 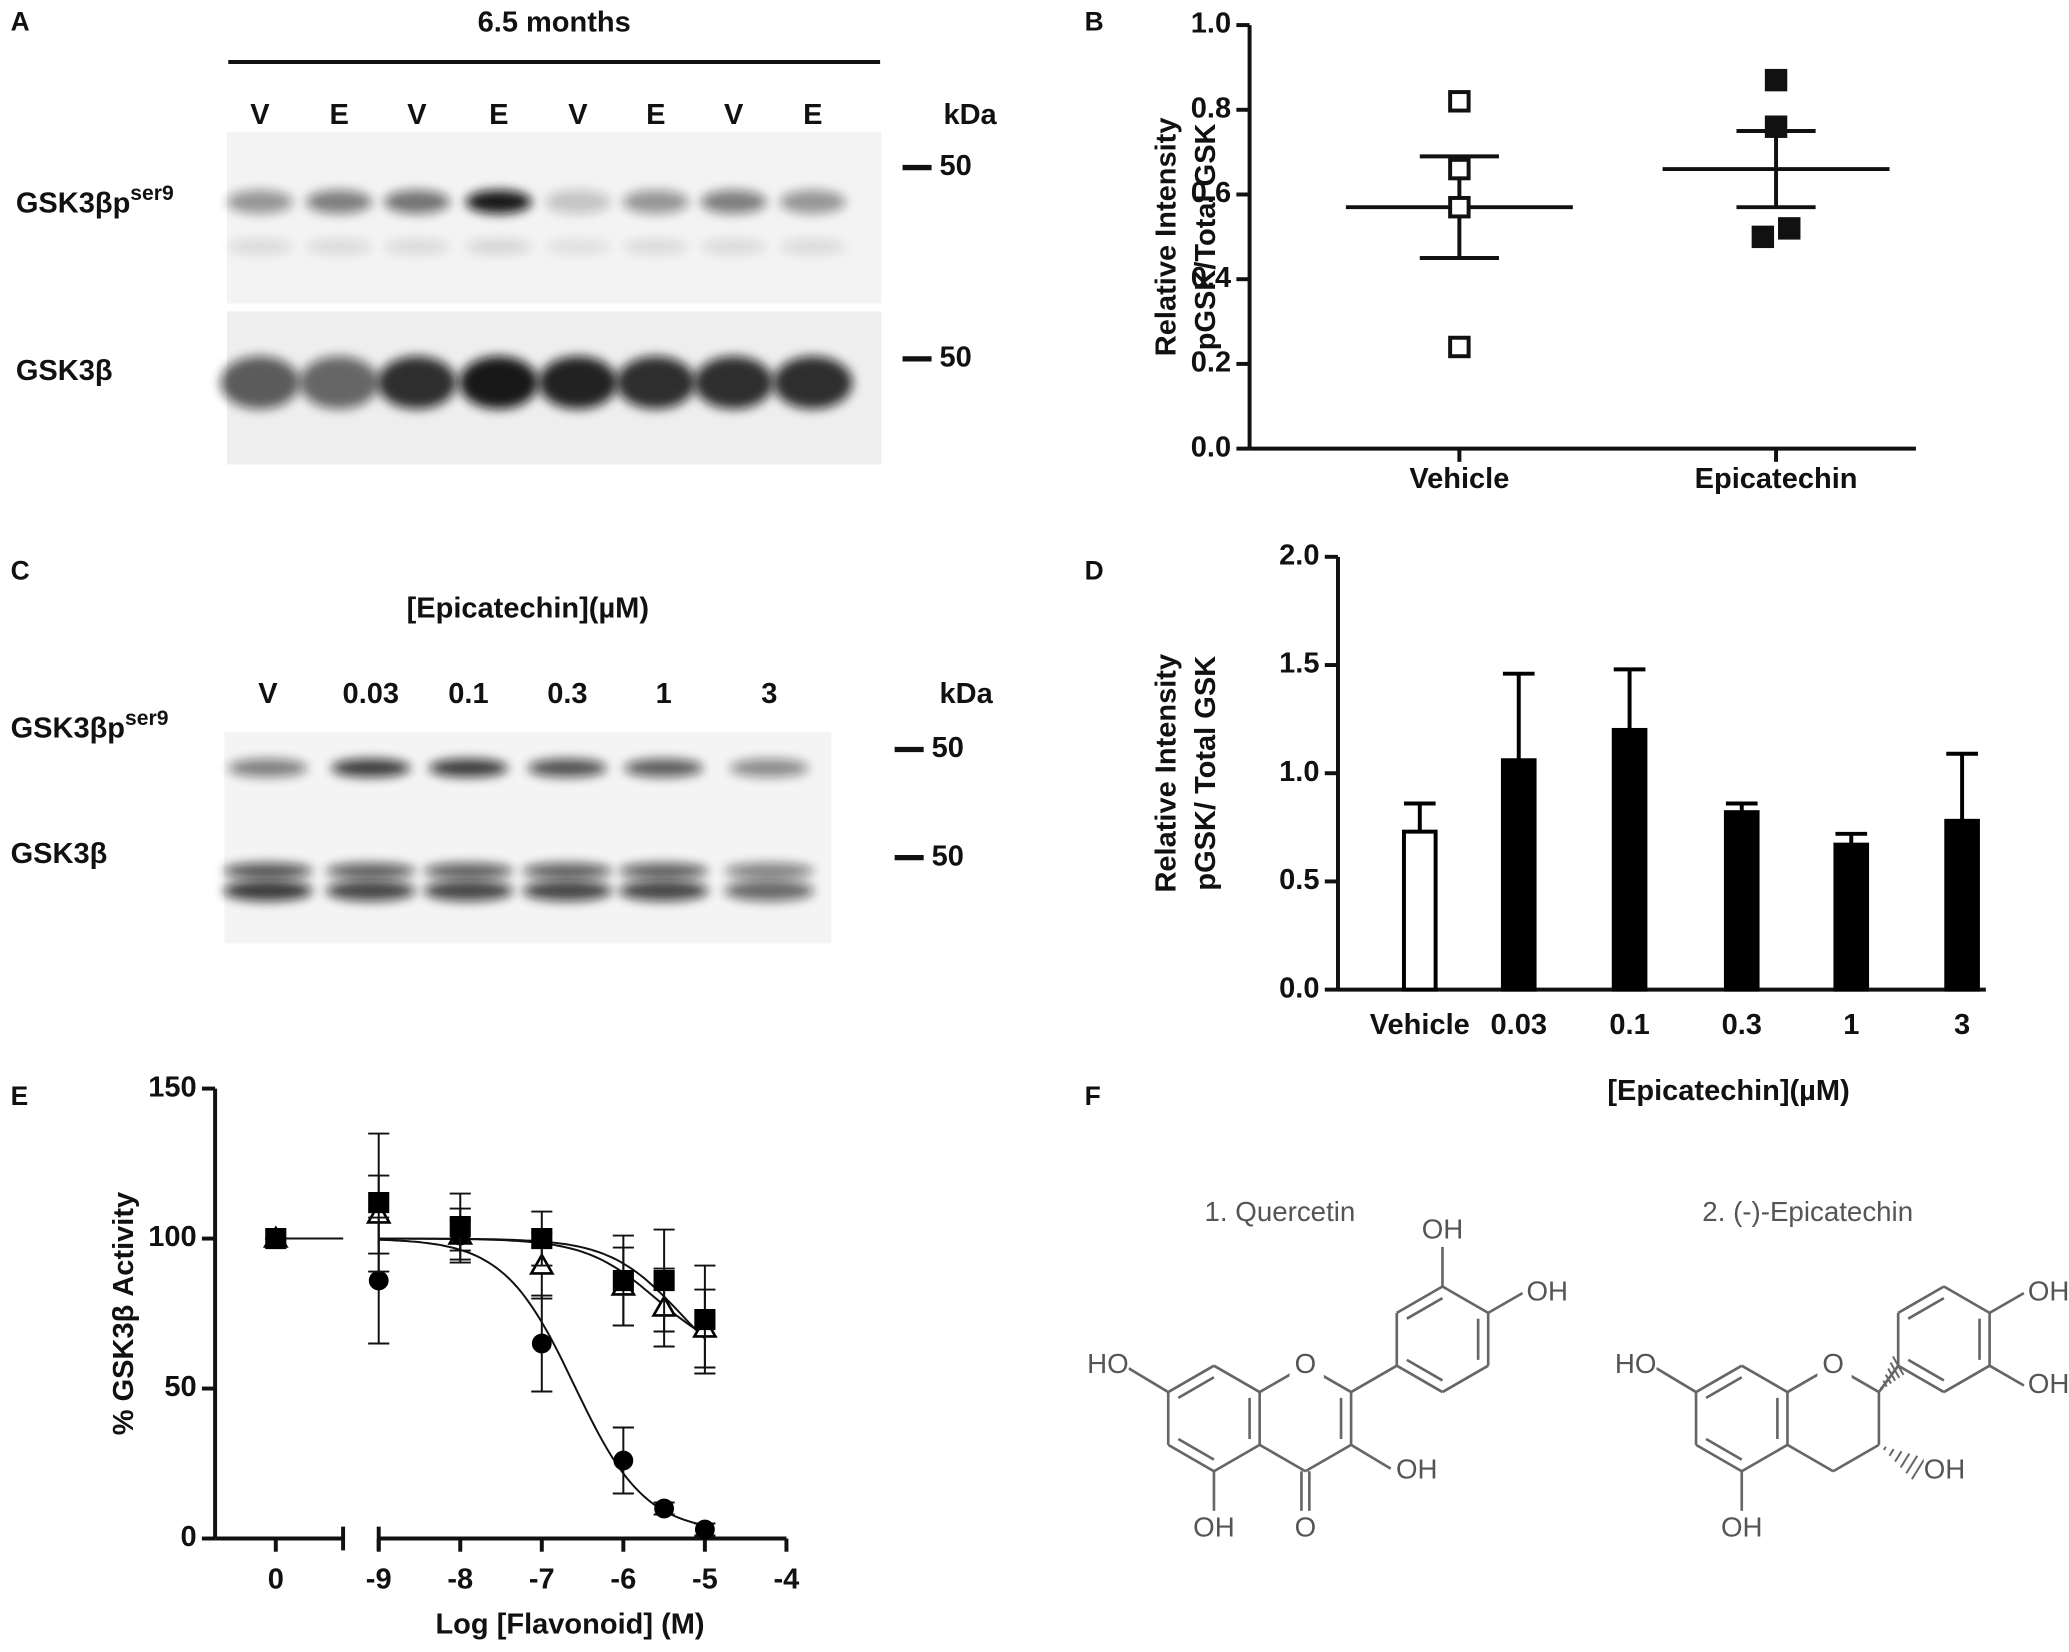 I want to click on blot-background, so click(x=554, y=217).